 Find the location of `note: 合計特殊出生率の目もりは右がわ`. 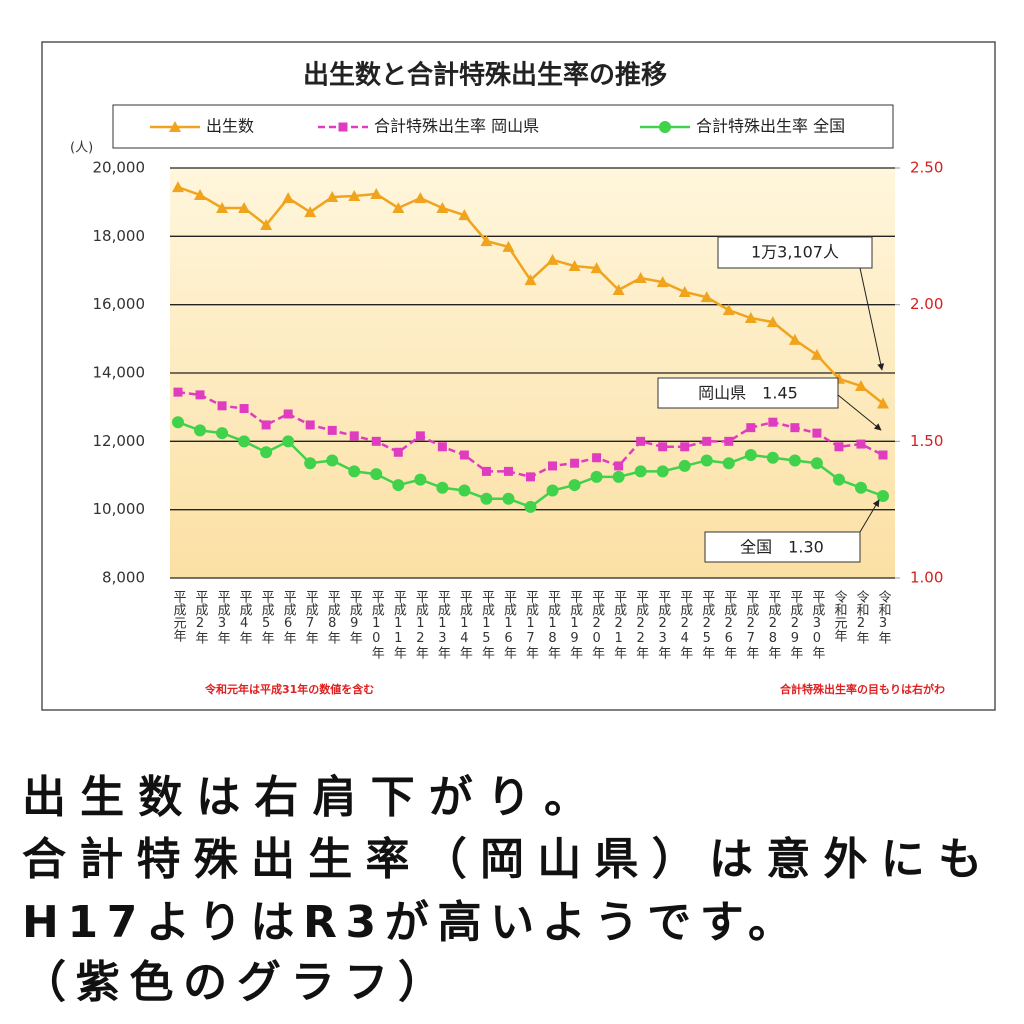

note: 合計特殊出生率の目もりは右がわ is located at coordinates (862, 689).